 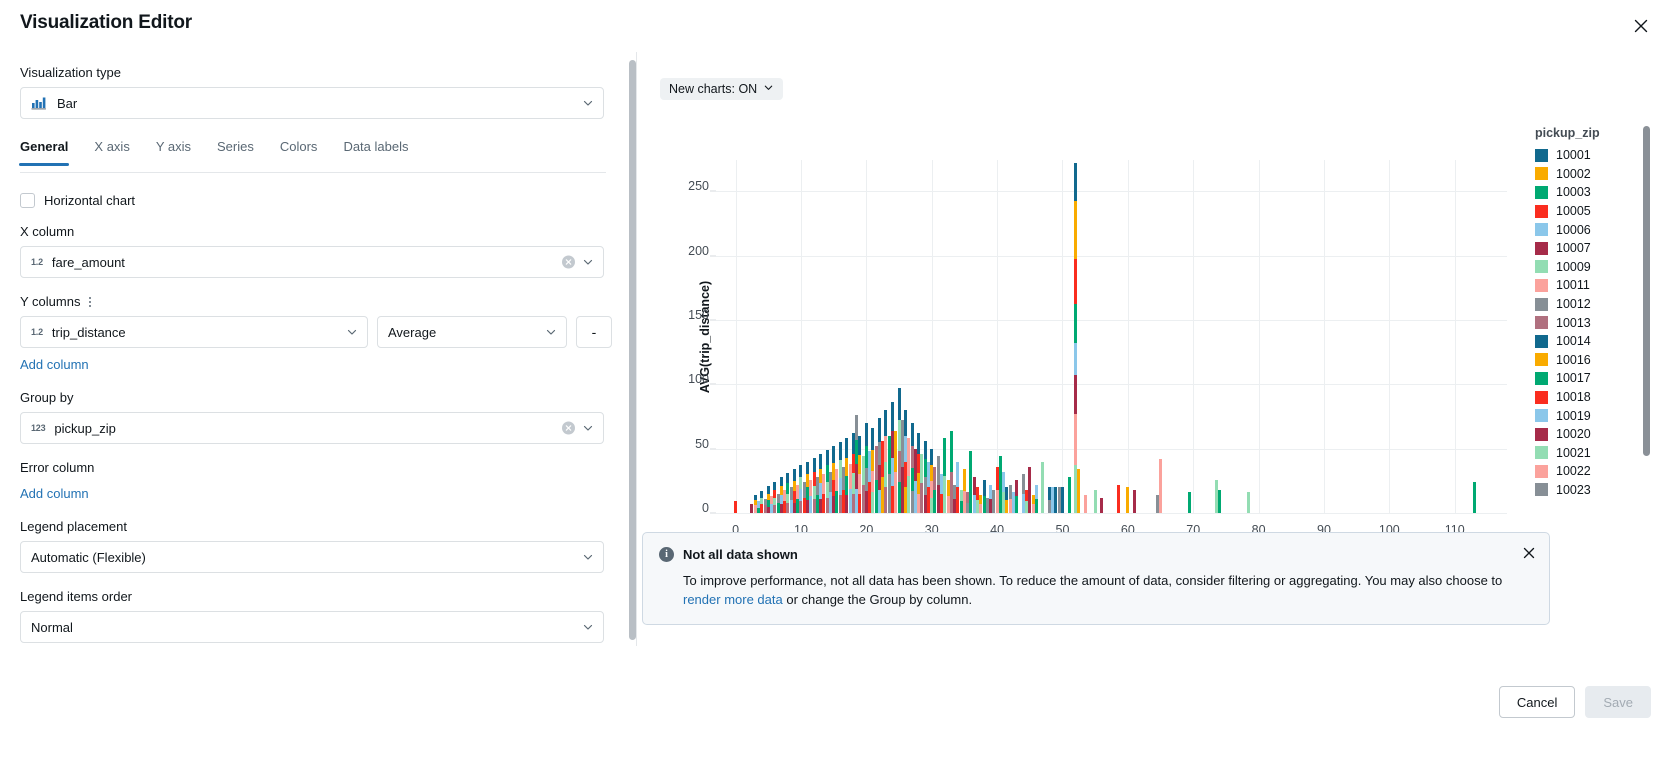 What do you see at coordinates (1585, 192) in the screenshot?
I see `legend-item: 10003` at bounding box center [1585, 192].